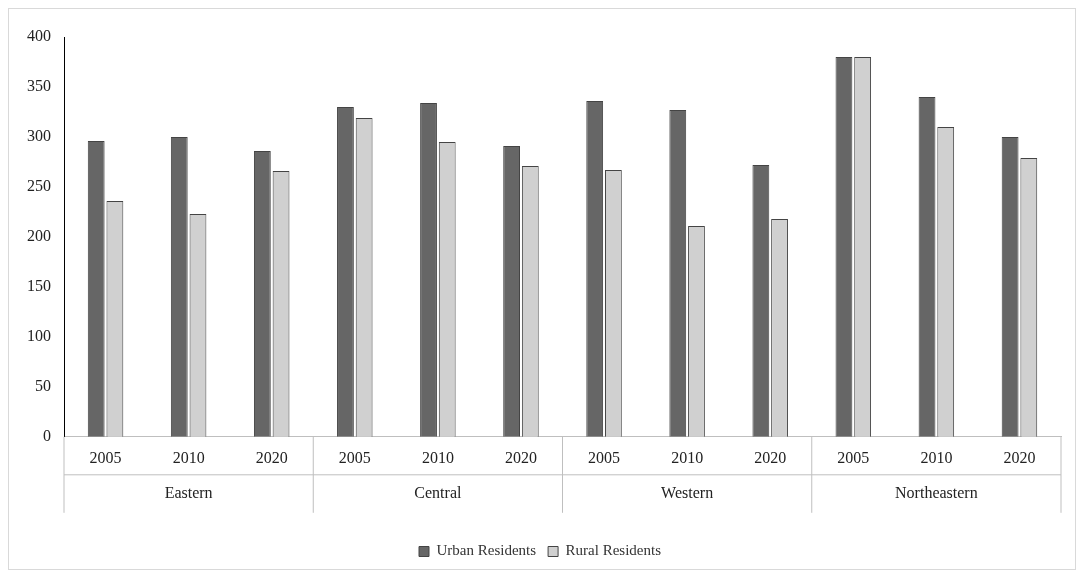  Describe the element at coordinates (687, 492) in the screenshot. I see `text: Western` at that location.